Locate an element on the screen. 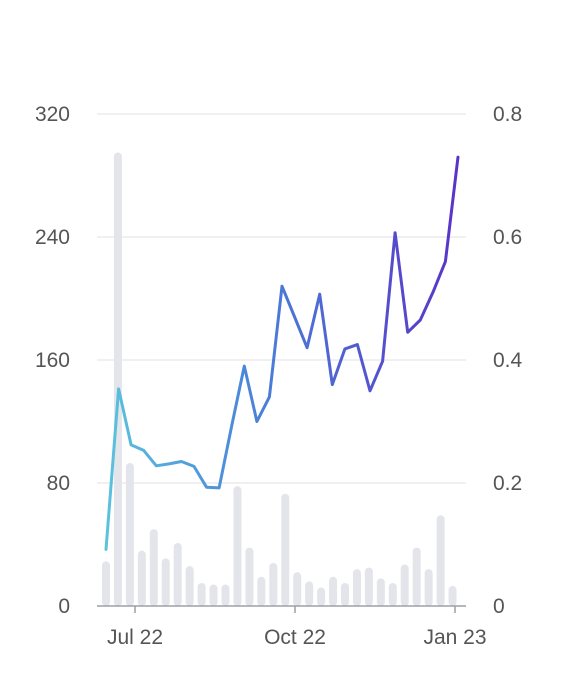 This screenshot has width=562, height=680. right-tick-label: 0.6 is located at coordinates (507, 237).